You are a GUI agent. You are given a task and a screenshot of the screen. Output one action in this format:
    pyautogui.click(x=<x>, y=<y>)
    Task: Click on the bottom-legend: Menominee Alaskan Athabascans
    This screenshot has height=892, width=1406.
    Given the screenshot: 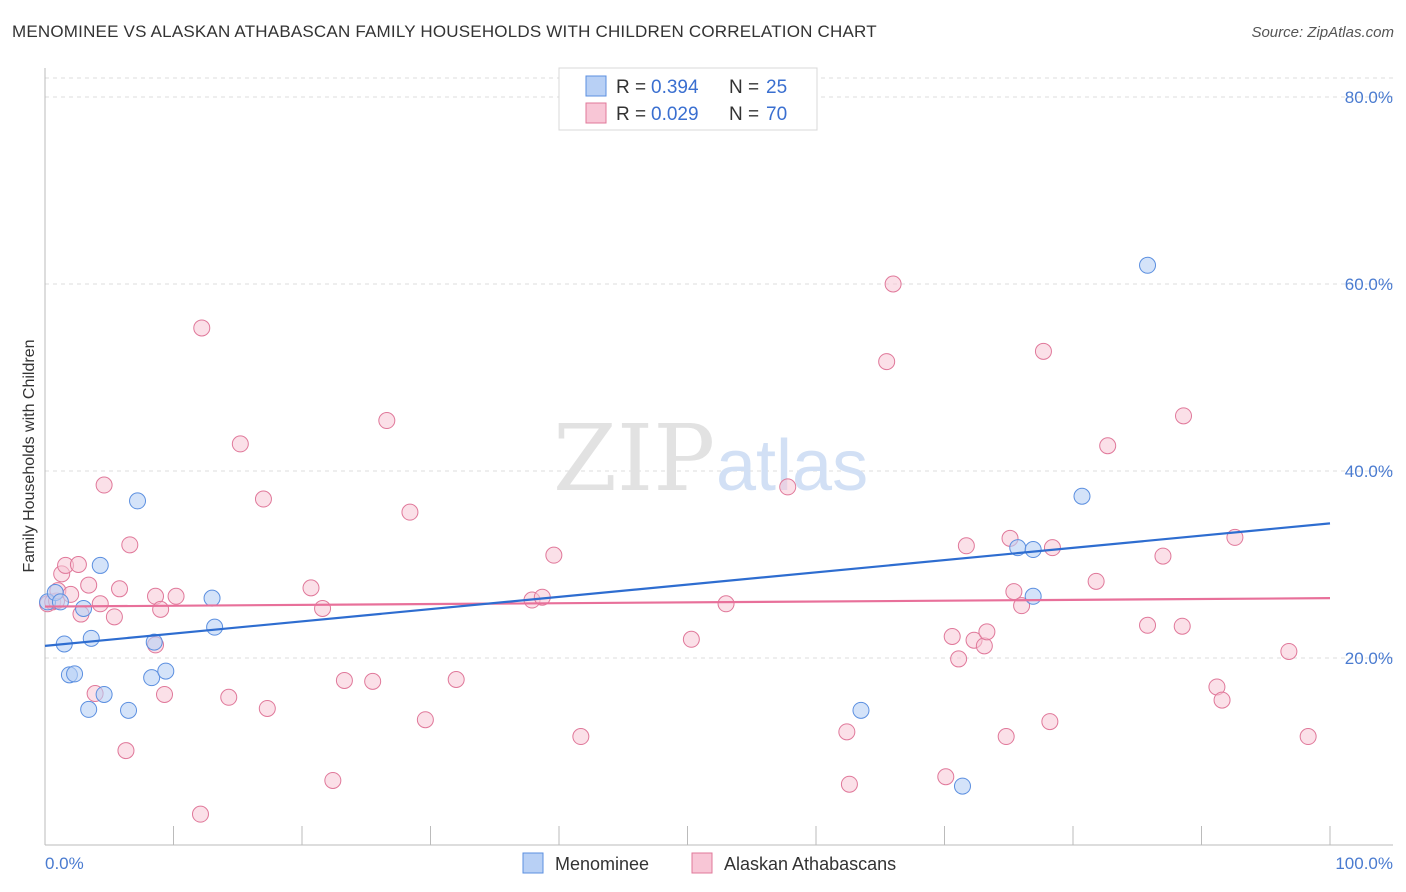 What is the action you would take?
    pyautogui.click(x=709, y=863)
    